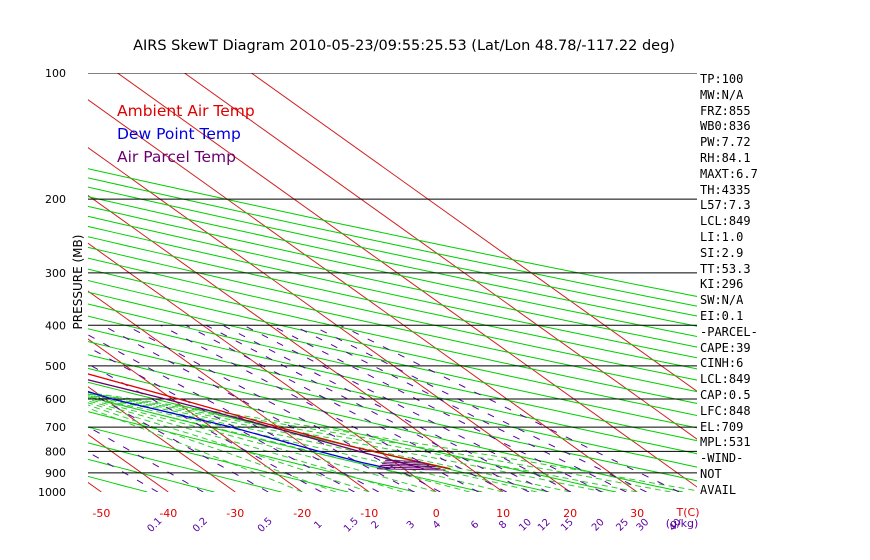 This screenshot has height=560, width=870. I want to click on stat-item: MW:N/A, so click(722, 94).